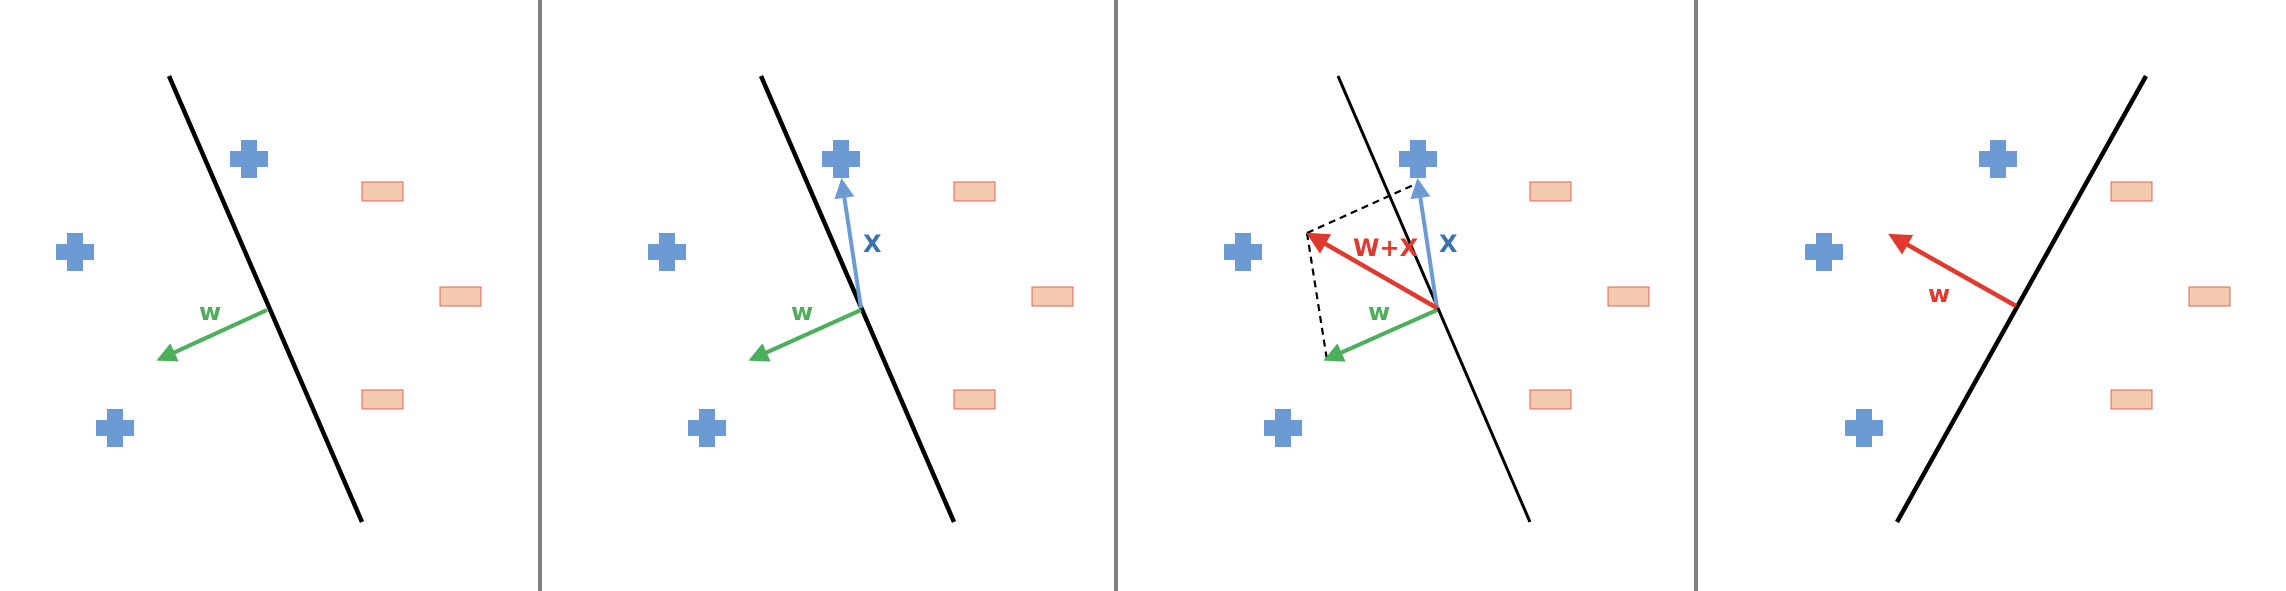 The height and width of the screenshot is (591, 2286). I want to click on panel-2: w X, so click(861, 299).